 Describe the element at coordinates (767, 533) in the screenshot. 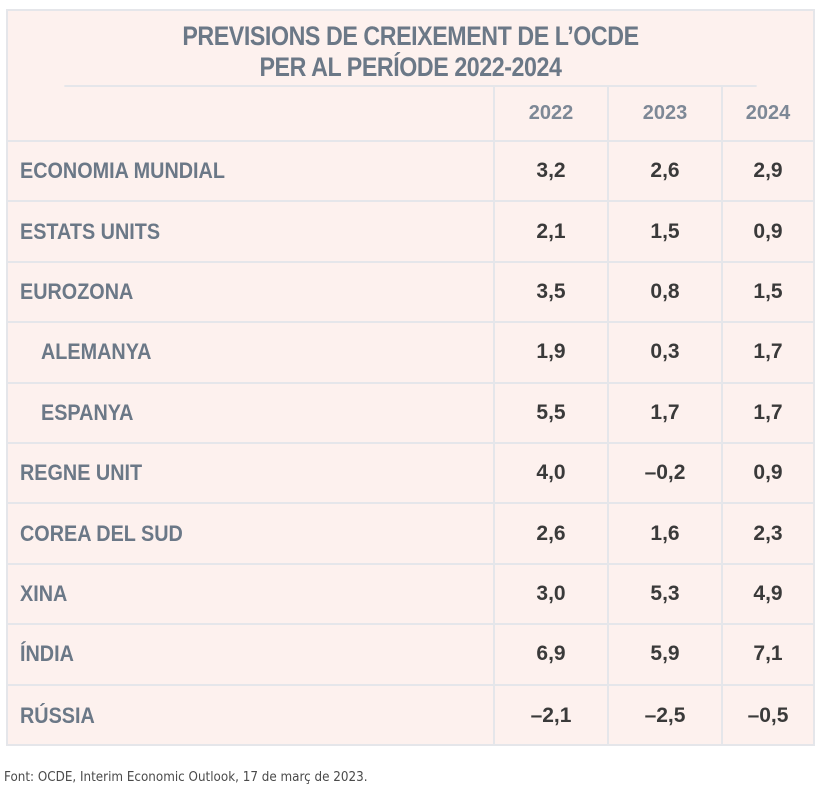

I see `value-cell-2024: 2,3` at that location.